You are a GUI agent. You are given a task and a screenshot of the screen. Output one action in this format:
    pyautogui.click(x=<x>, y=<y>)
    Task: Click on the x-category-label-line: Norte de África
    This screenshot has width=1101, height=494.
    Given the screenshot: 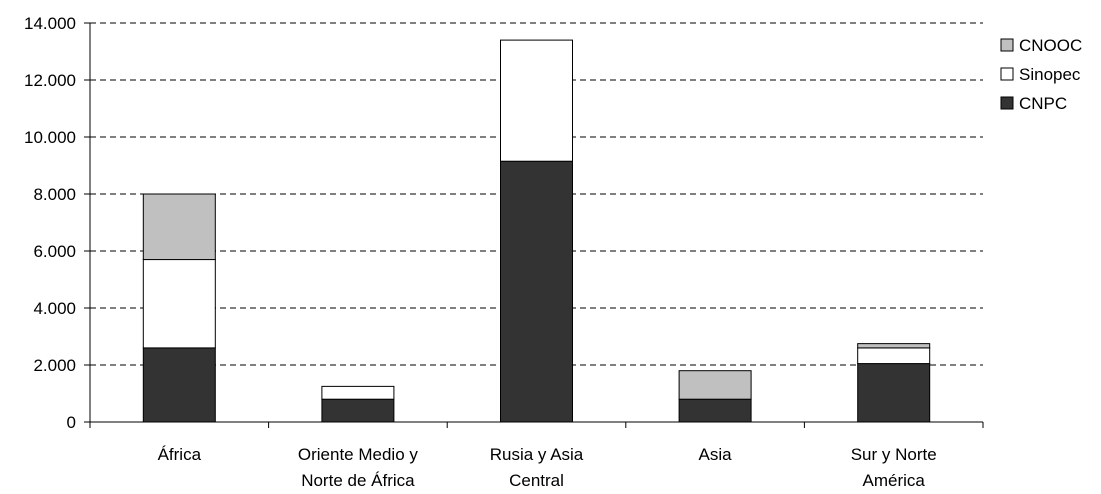 What is the action you would take?
    pyautogui.click(x=358, y=480)
    